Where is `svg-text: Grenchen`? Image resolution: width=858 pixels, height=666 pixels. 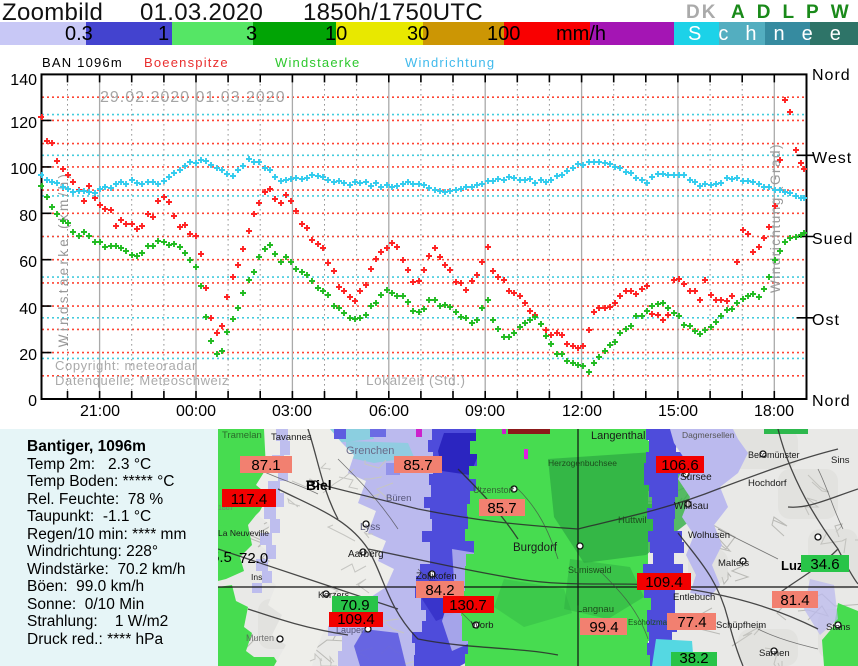
svg-text: Grenchen is located at coordinates (370, 451).